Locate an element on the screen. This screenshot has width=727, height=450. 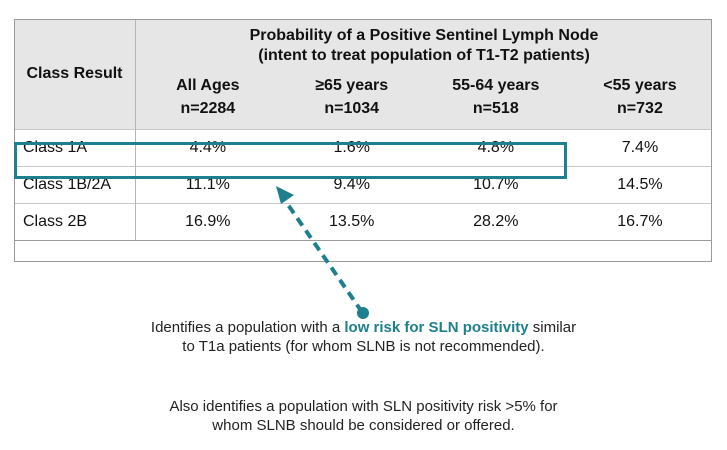
note-text: Identifies a population with a is located at coordinates (247, 327).